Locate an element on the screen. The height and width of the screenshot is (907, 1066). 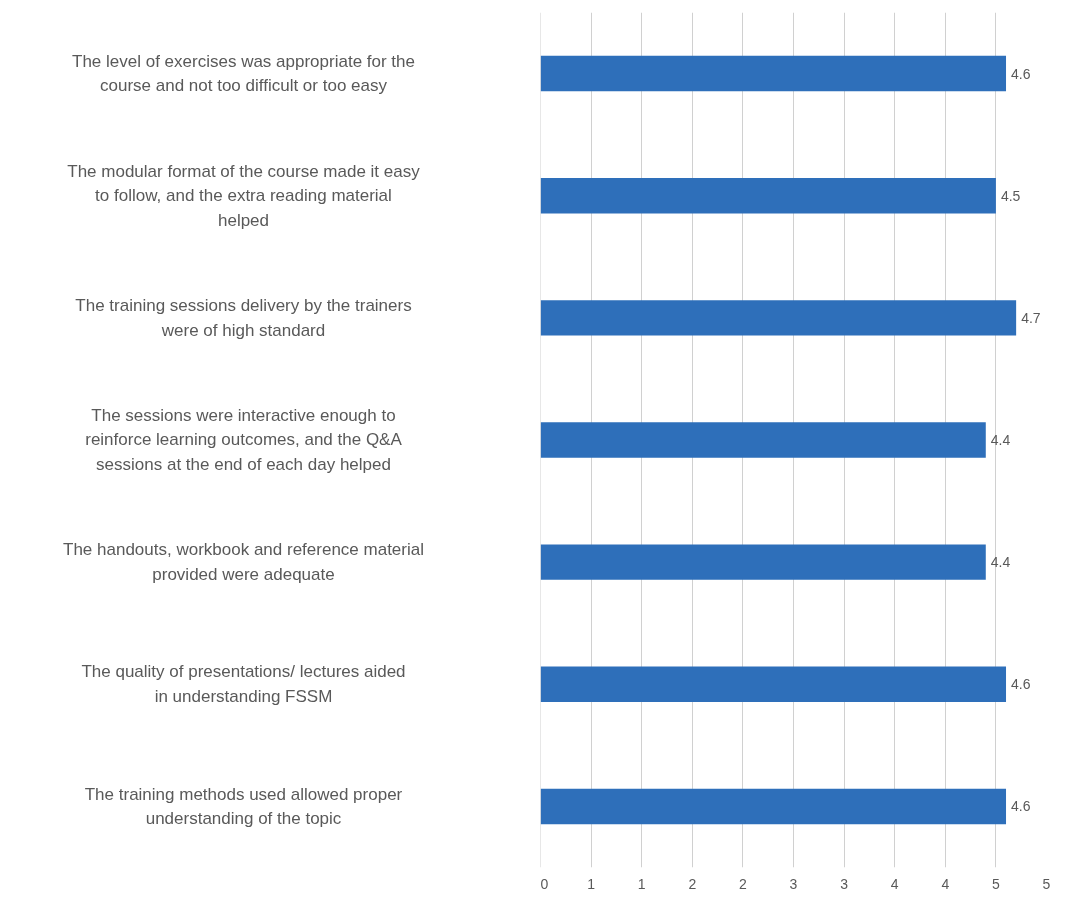
x-tick-label: 0 is located at coordinates (544, 883).